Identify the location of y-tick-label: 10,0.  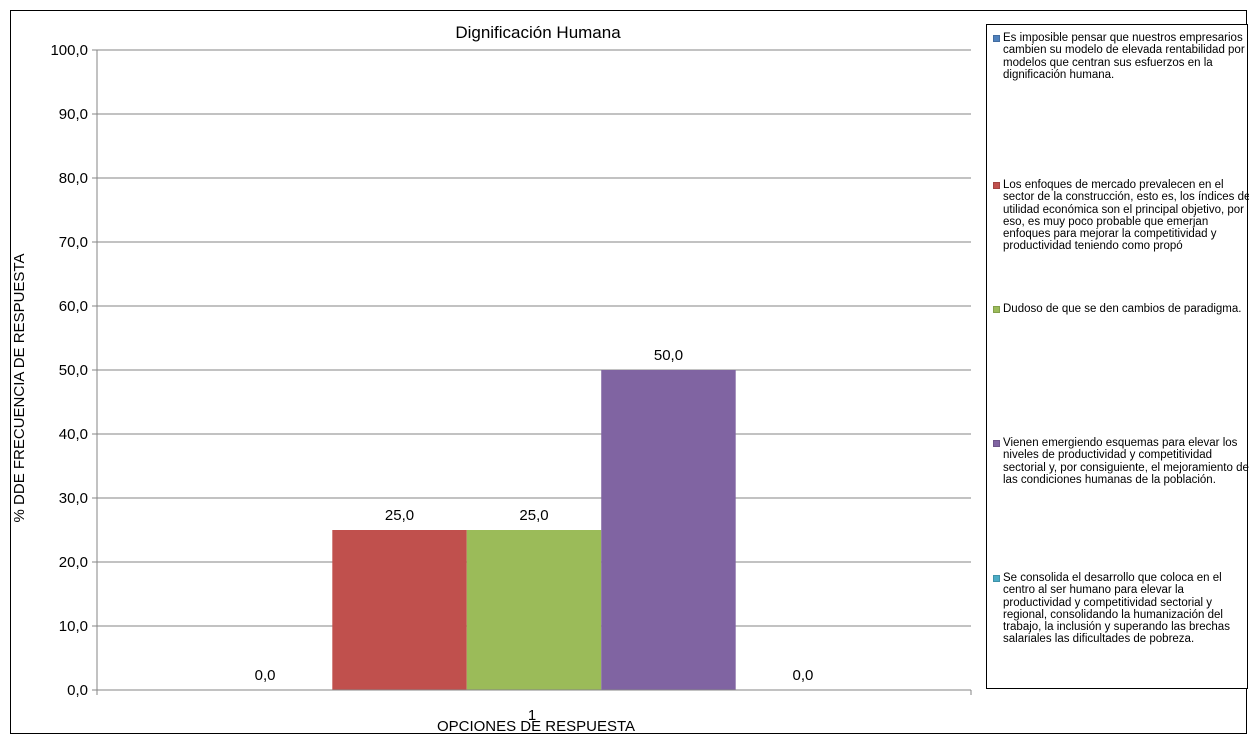
(73, 626).